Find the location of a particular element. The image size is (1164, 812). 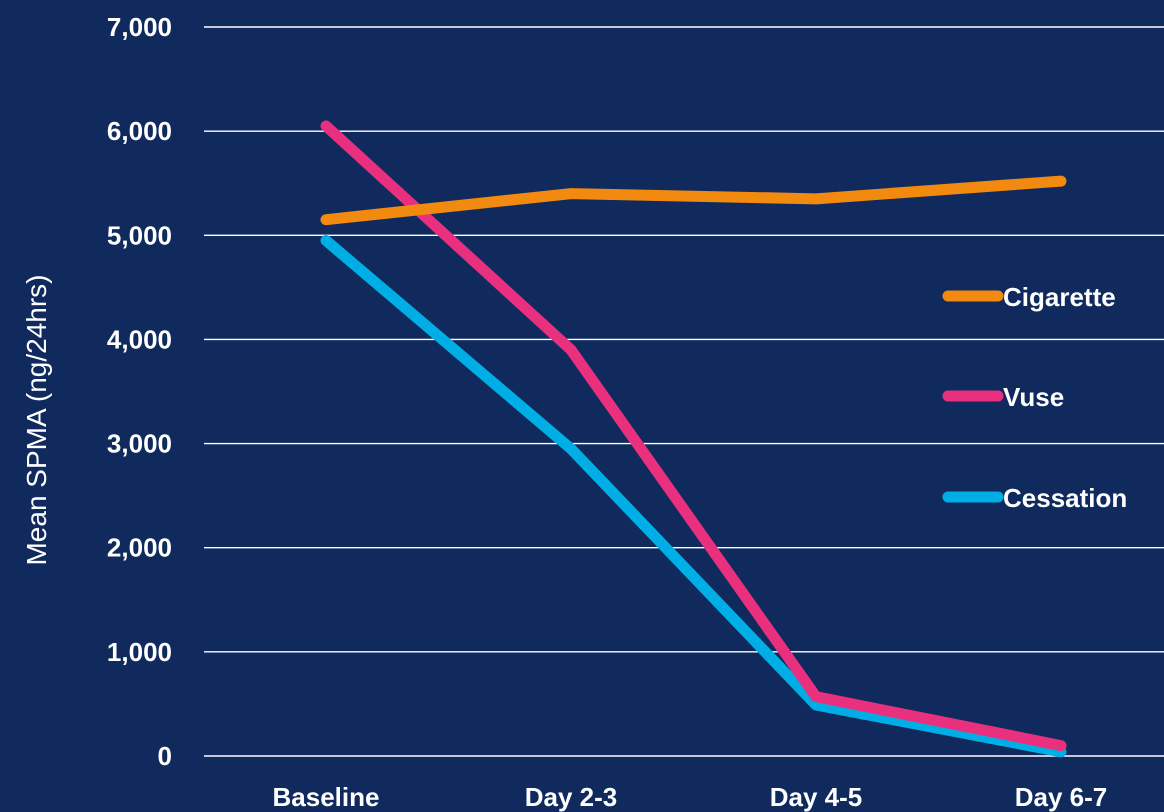

x-tick-label: Day 4-5 is located at coordinates (816, 797).